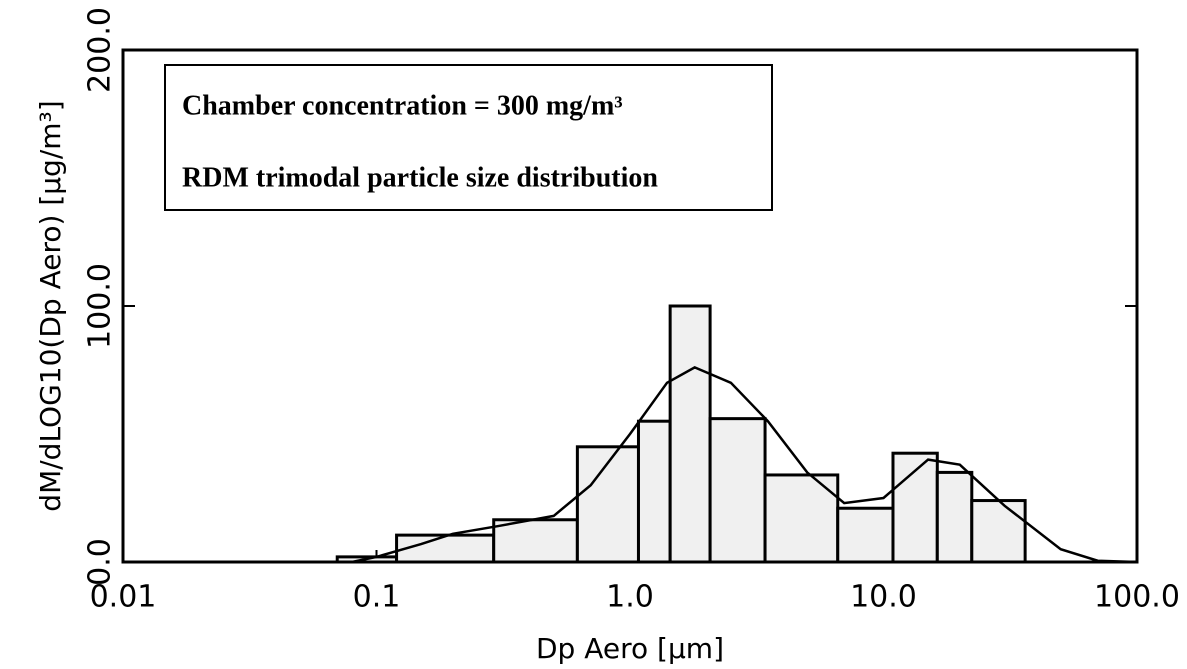 The width and height of the screenshot is (1187, 669). Describe the element at coordinates (883, 597) in the screenshot. I see `x-tick-label: 10.0` at that location.